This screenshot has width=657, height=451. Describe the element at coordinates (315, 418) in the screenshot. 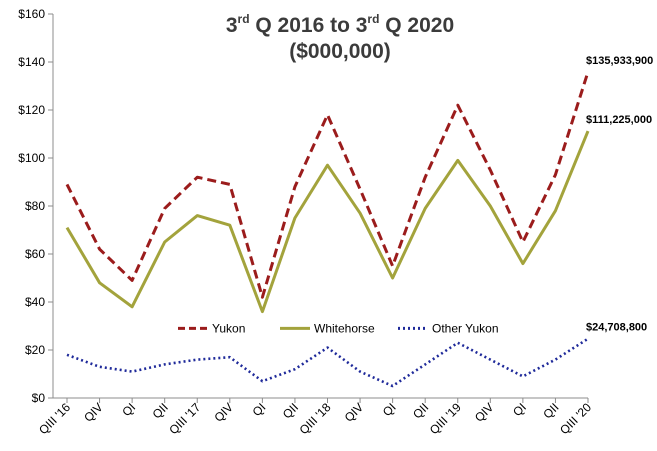

I see `x-tick-label: QIII '18` at that location.